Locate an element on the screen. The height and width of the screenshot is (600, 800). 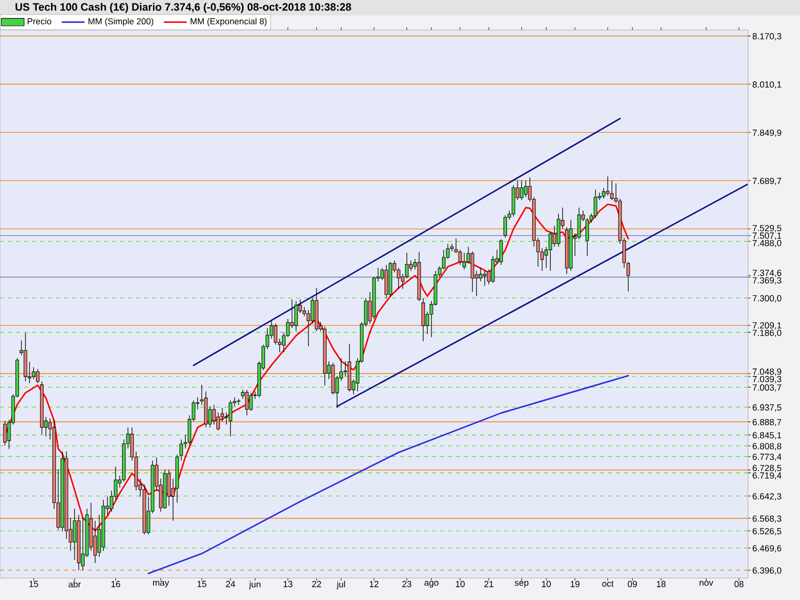
legend-label: MM (Exponencial 8) is located at coordinates (228, 22).